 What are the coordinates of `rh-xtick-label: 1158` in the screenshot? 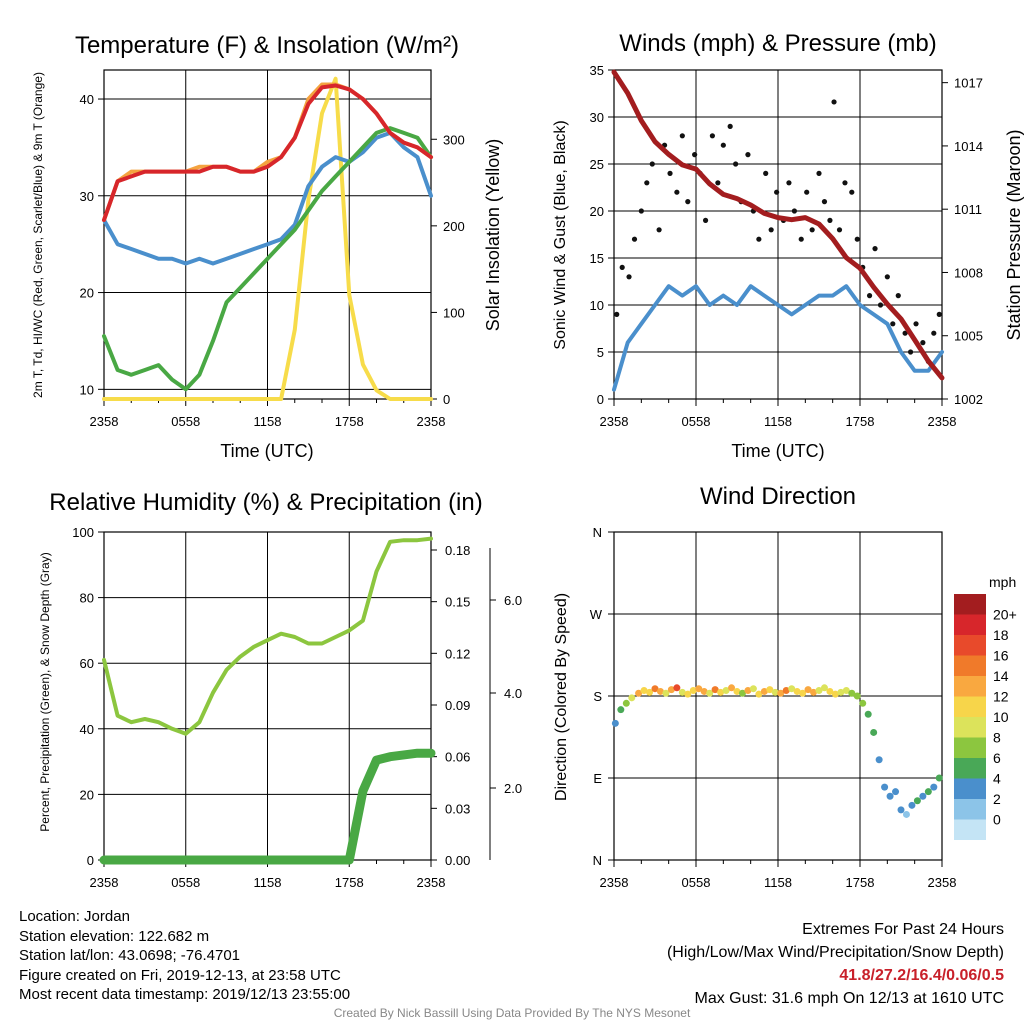 It's located at (268, 882).